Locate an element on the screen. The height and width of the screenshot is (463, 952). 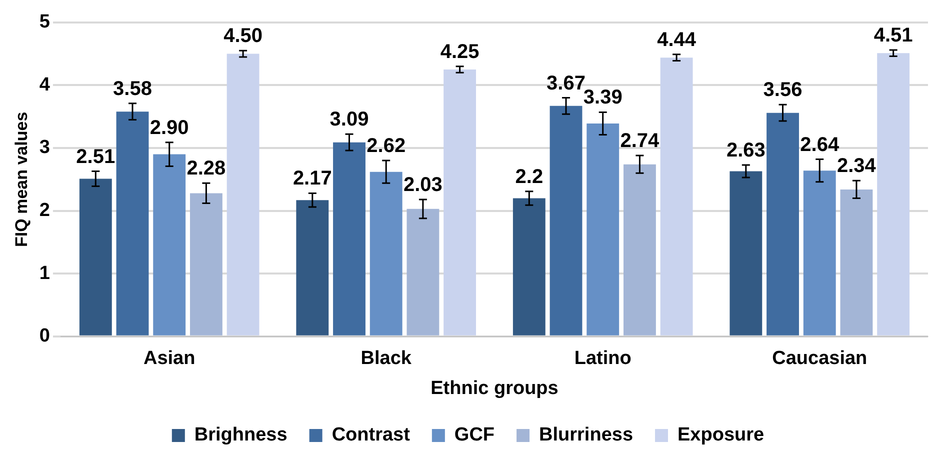
x-tick-label: Asian is located at coordinates (169, 359).